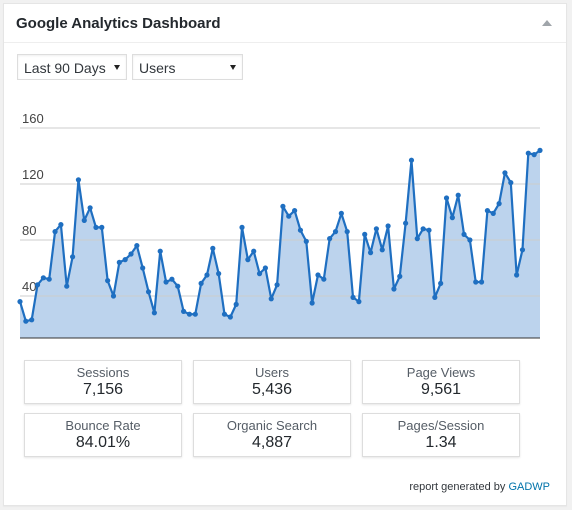  I want to click on stat-card-sessions: Sessions 7,156, so click(103, 382).